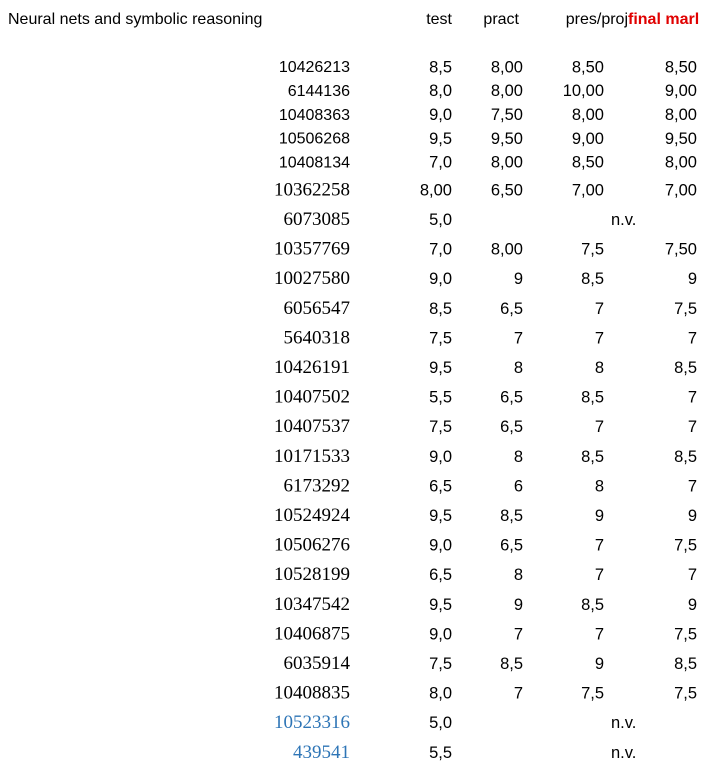 The height and width of the screenshot is (780, 711). Describe the element at coordinates (597, 19) in the screenshot. I see `column-header: pres/proj` at that location.